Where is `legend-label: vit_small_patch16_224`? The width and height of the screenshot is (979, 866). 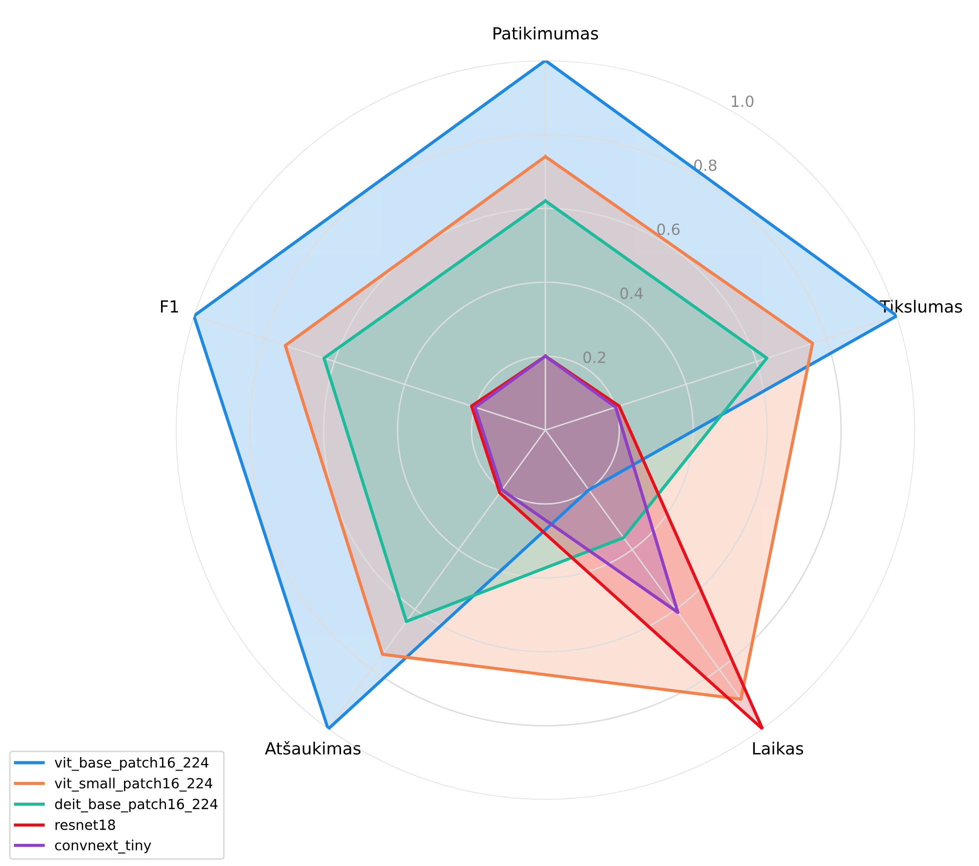 legend-label: vit_small_patch16_224 is located at coordinates (133, 785).